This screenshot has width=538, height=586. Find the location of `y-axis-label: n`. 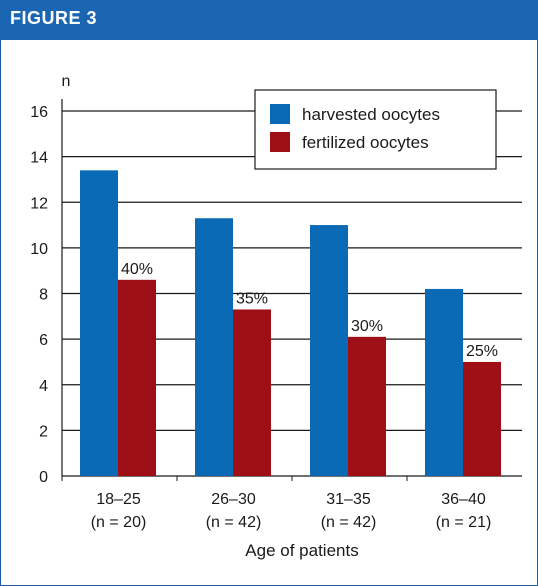

y-axis-label: n is located at coordinates (66, 81).